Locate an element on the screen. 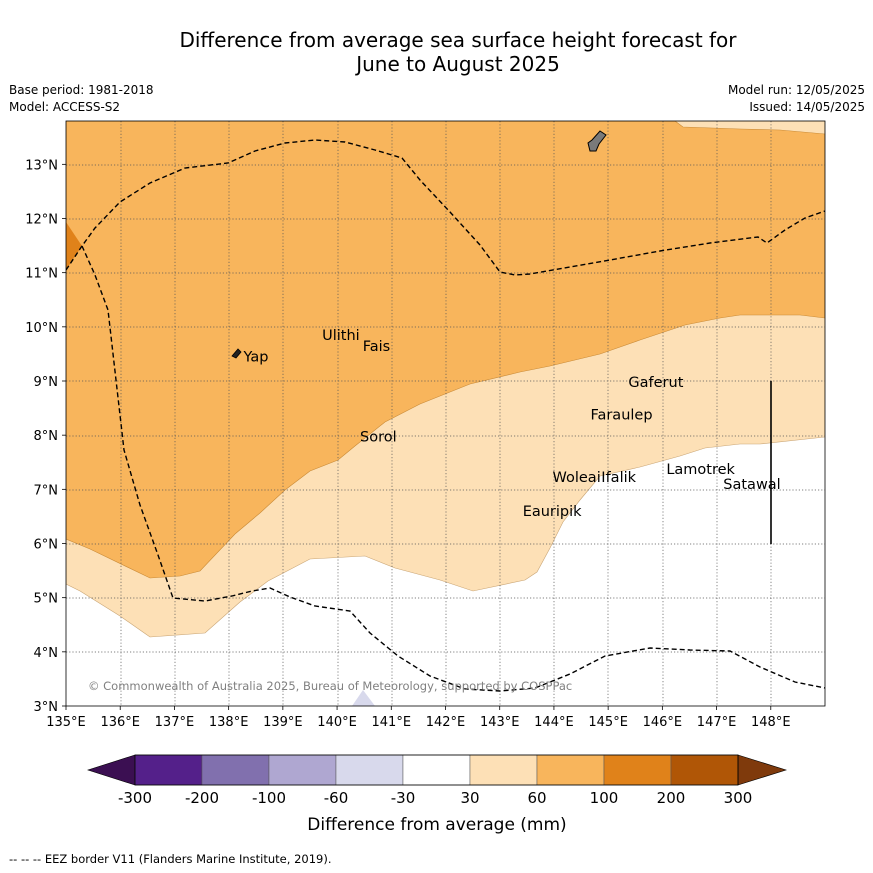 This screenshot has height=873, width=873. colorbar-tick-label: -300 is located at coordinates (135, 798).